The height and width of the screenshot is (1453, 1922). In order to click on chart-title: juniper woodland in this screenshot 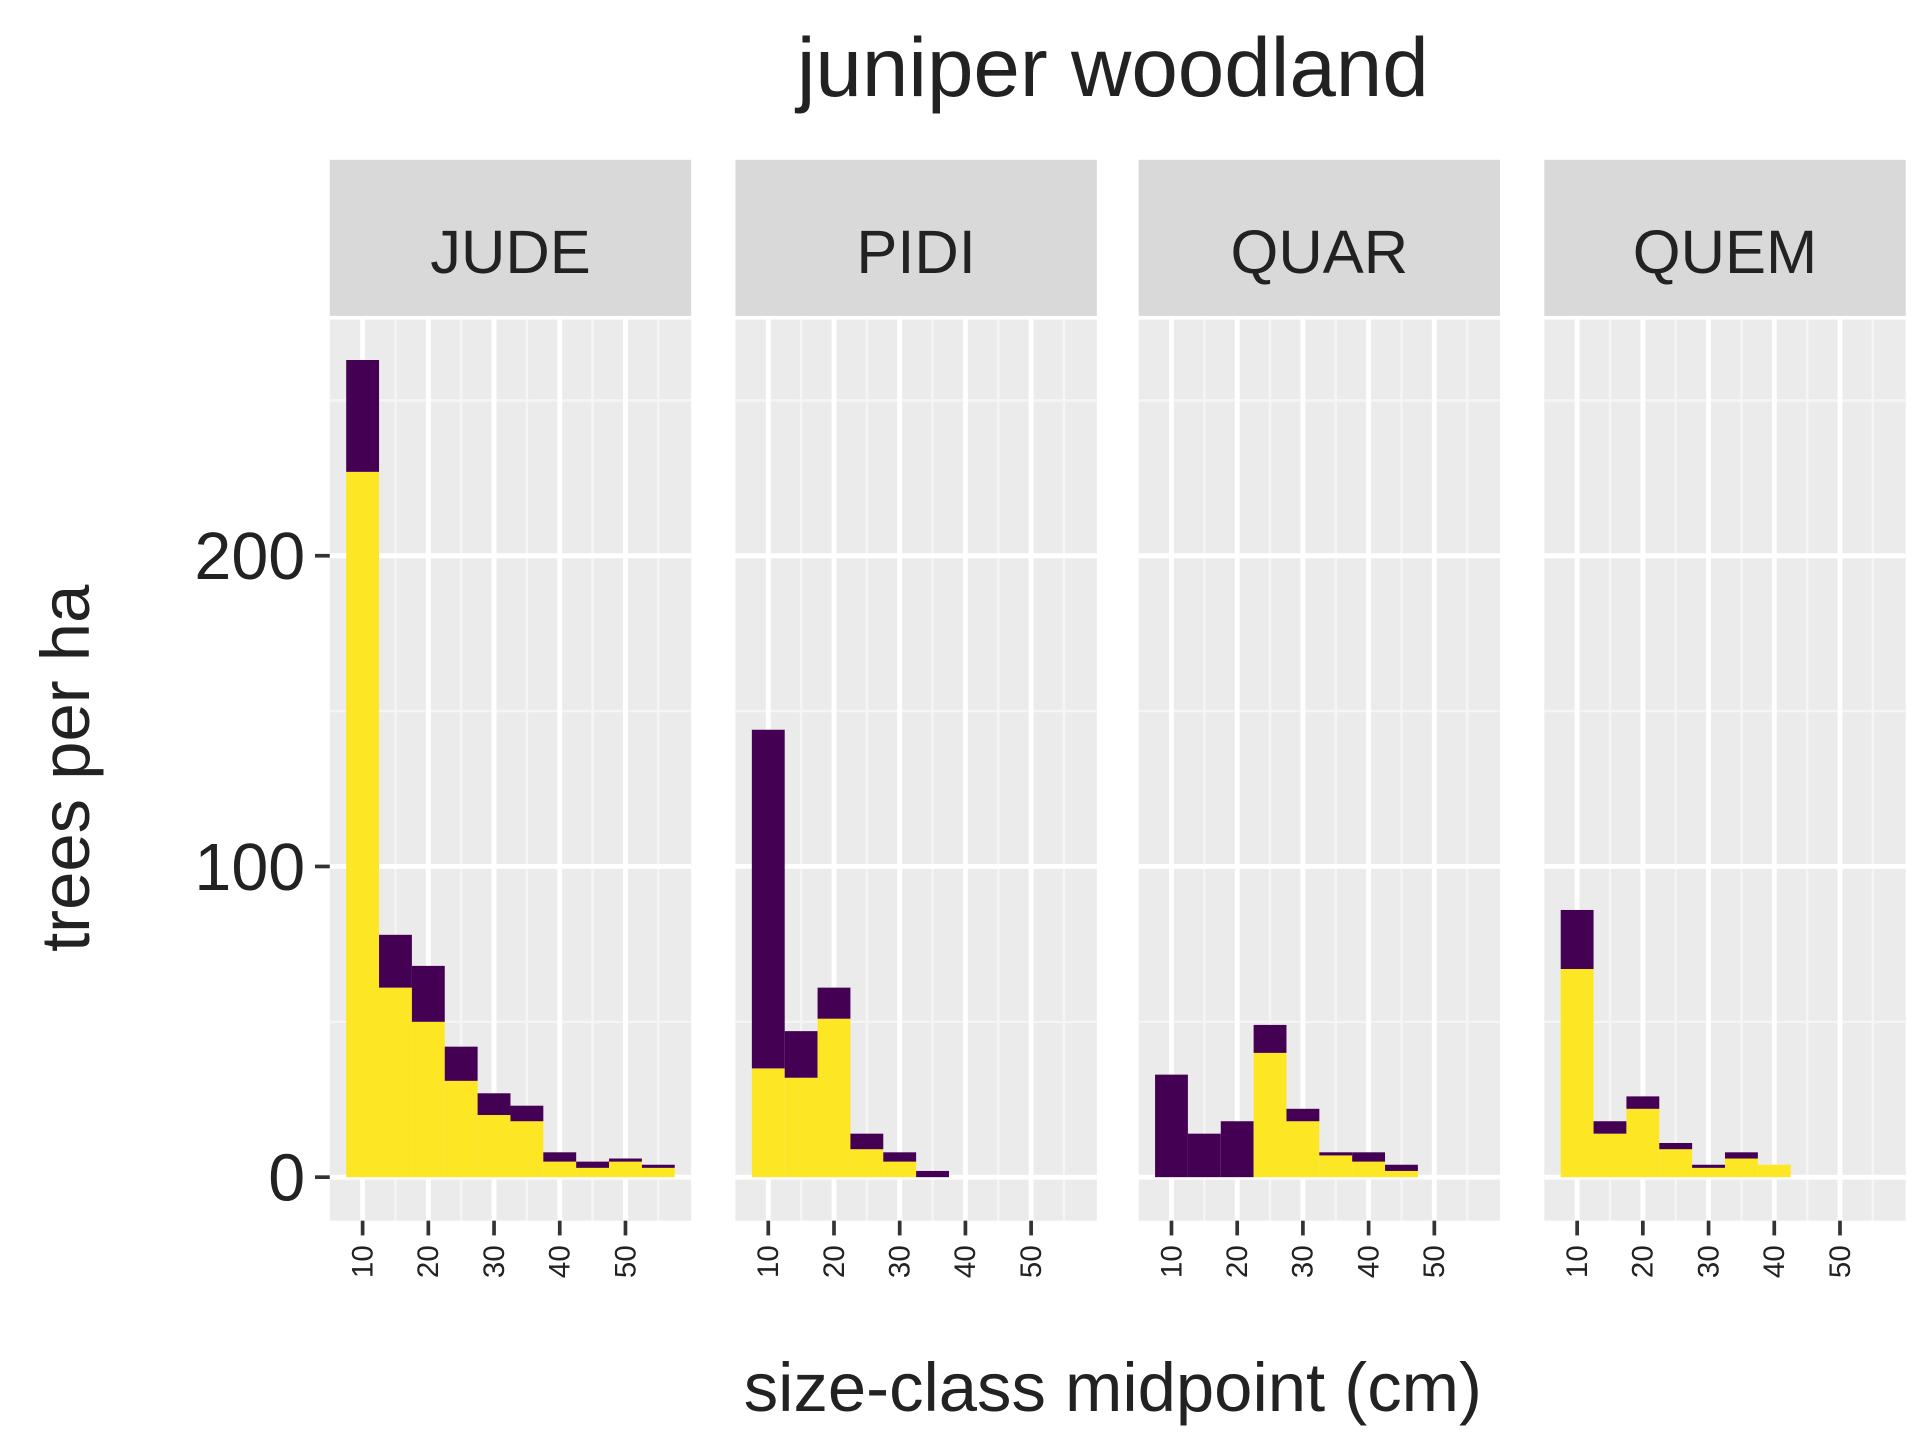, I will do `click(1111, 67)`.